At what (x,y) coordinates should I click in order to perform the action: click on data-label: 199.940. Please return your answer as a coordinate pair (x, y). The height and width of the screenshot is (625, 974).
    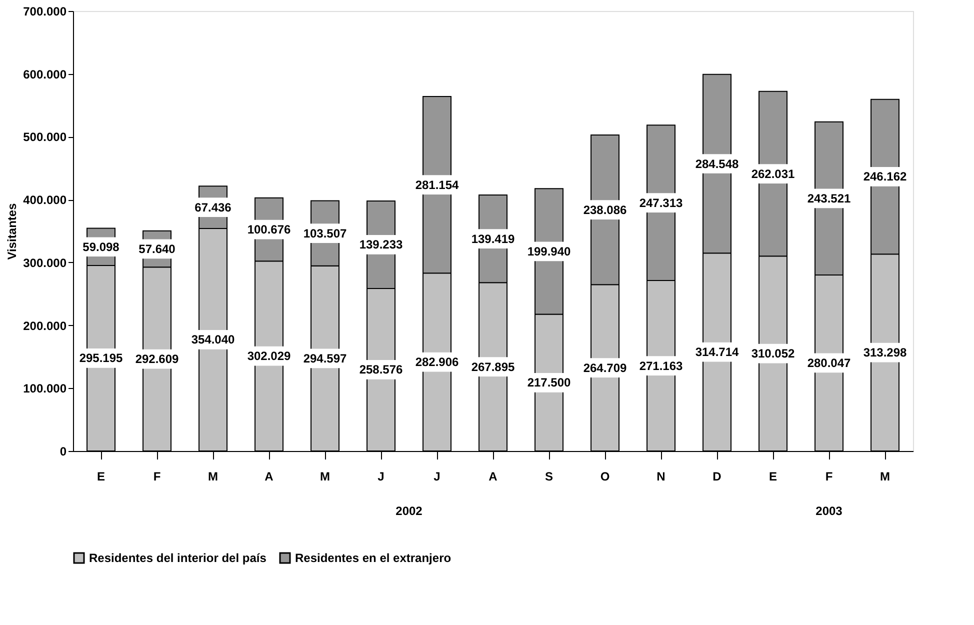
    Looking at the image, I should click on (549, 251).